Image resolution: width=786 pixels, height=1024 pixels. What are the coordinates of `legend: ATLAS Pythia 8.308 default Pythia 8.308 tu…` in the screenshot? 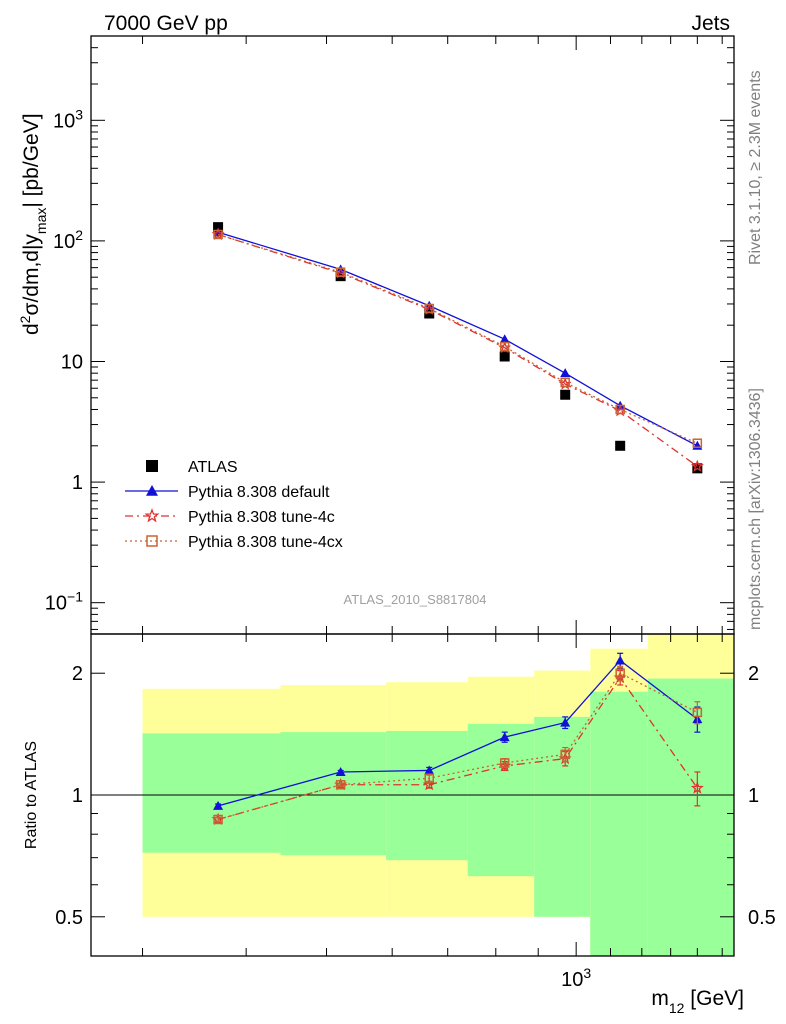 It's located at (234, 505).